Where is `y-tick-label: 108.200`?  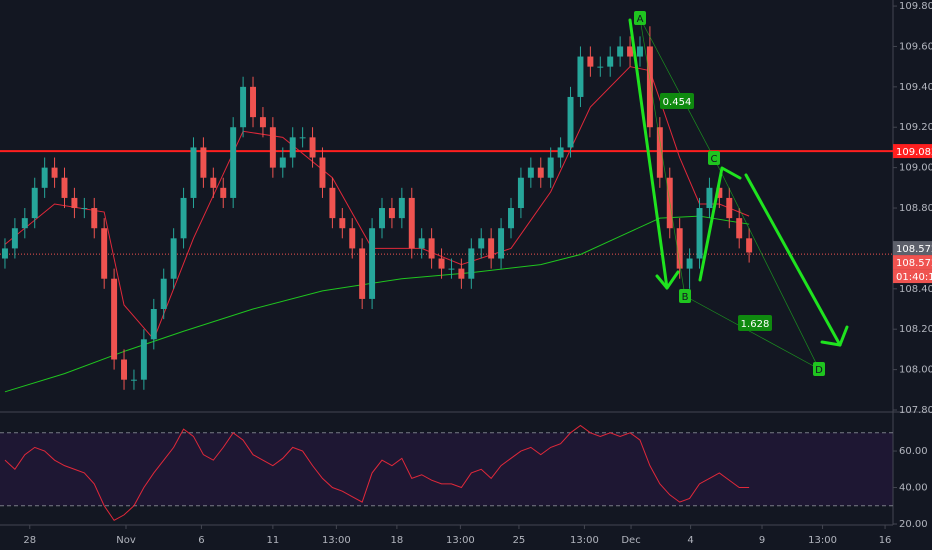
y-tick-label: 108.200 is located at coordinates (915, 329).